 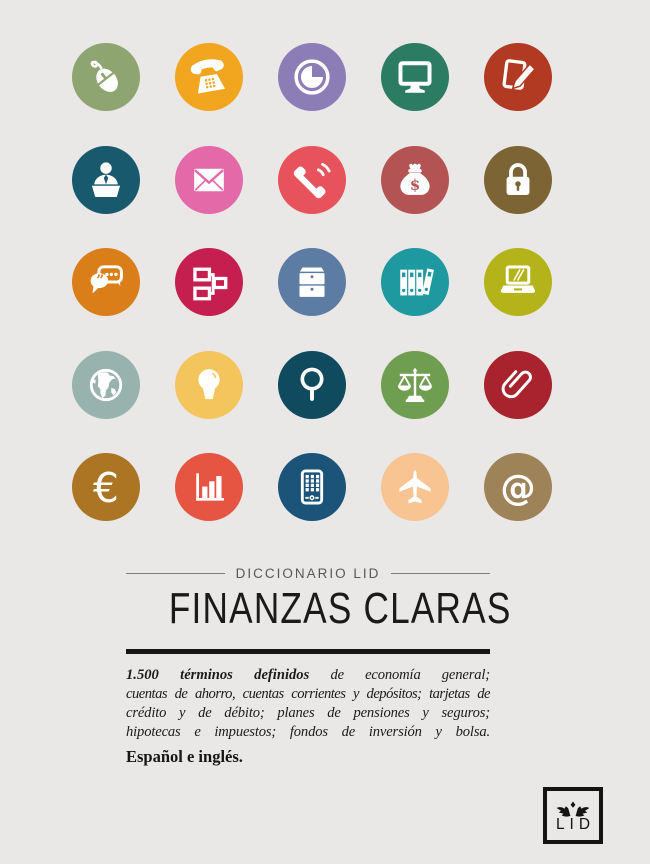 I want to click on ringing-phone-circle, so click(x=312, y=180).